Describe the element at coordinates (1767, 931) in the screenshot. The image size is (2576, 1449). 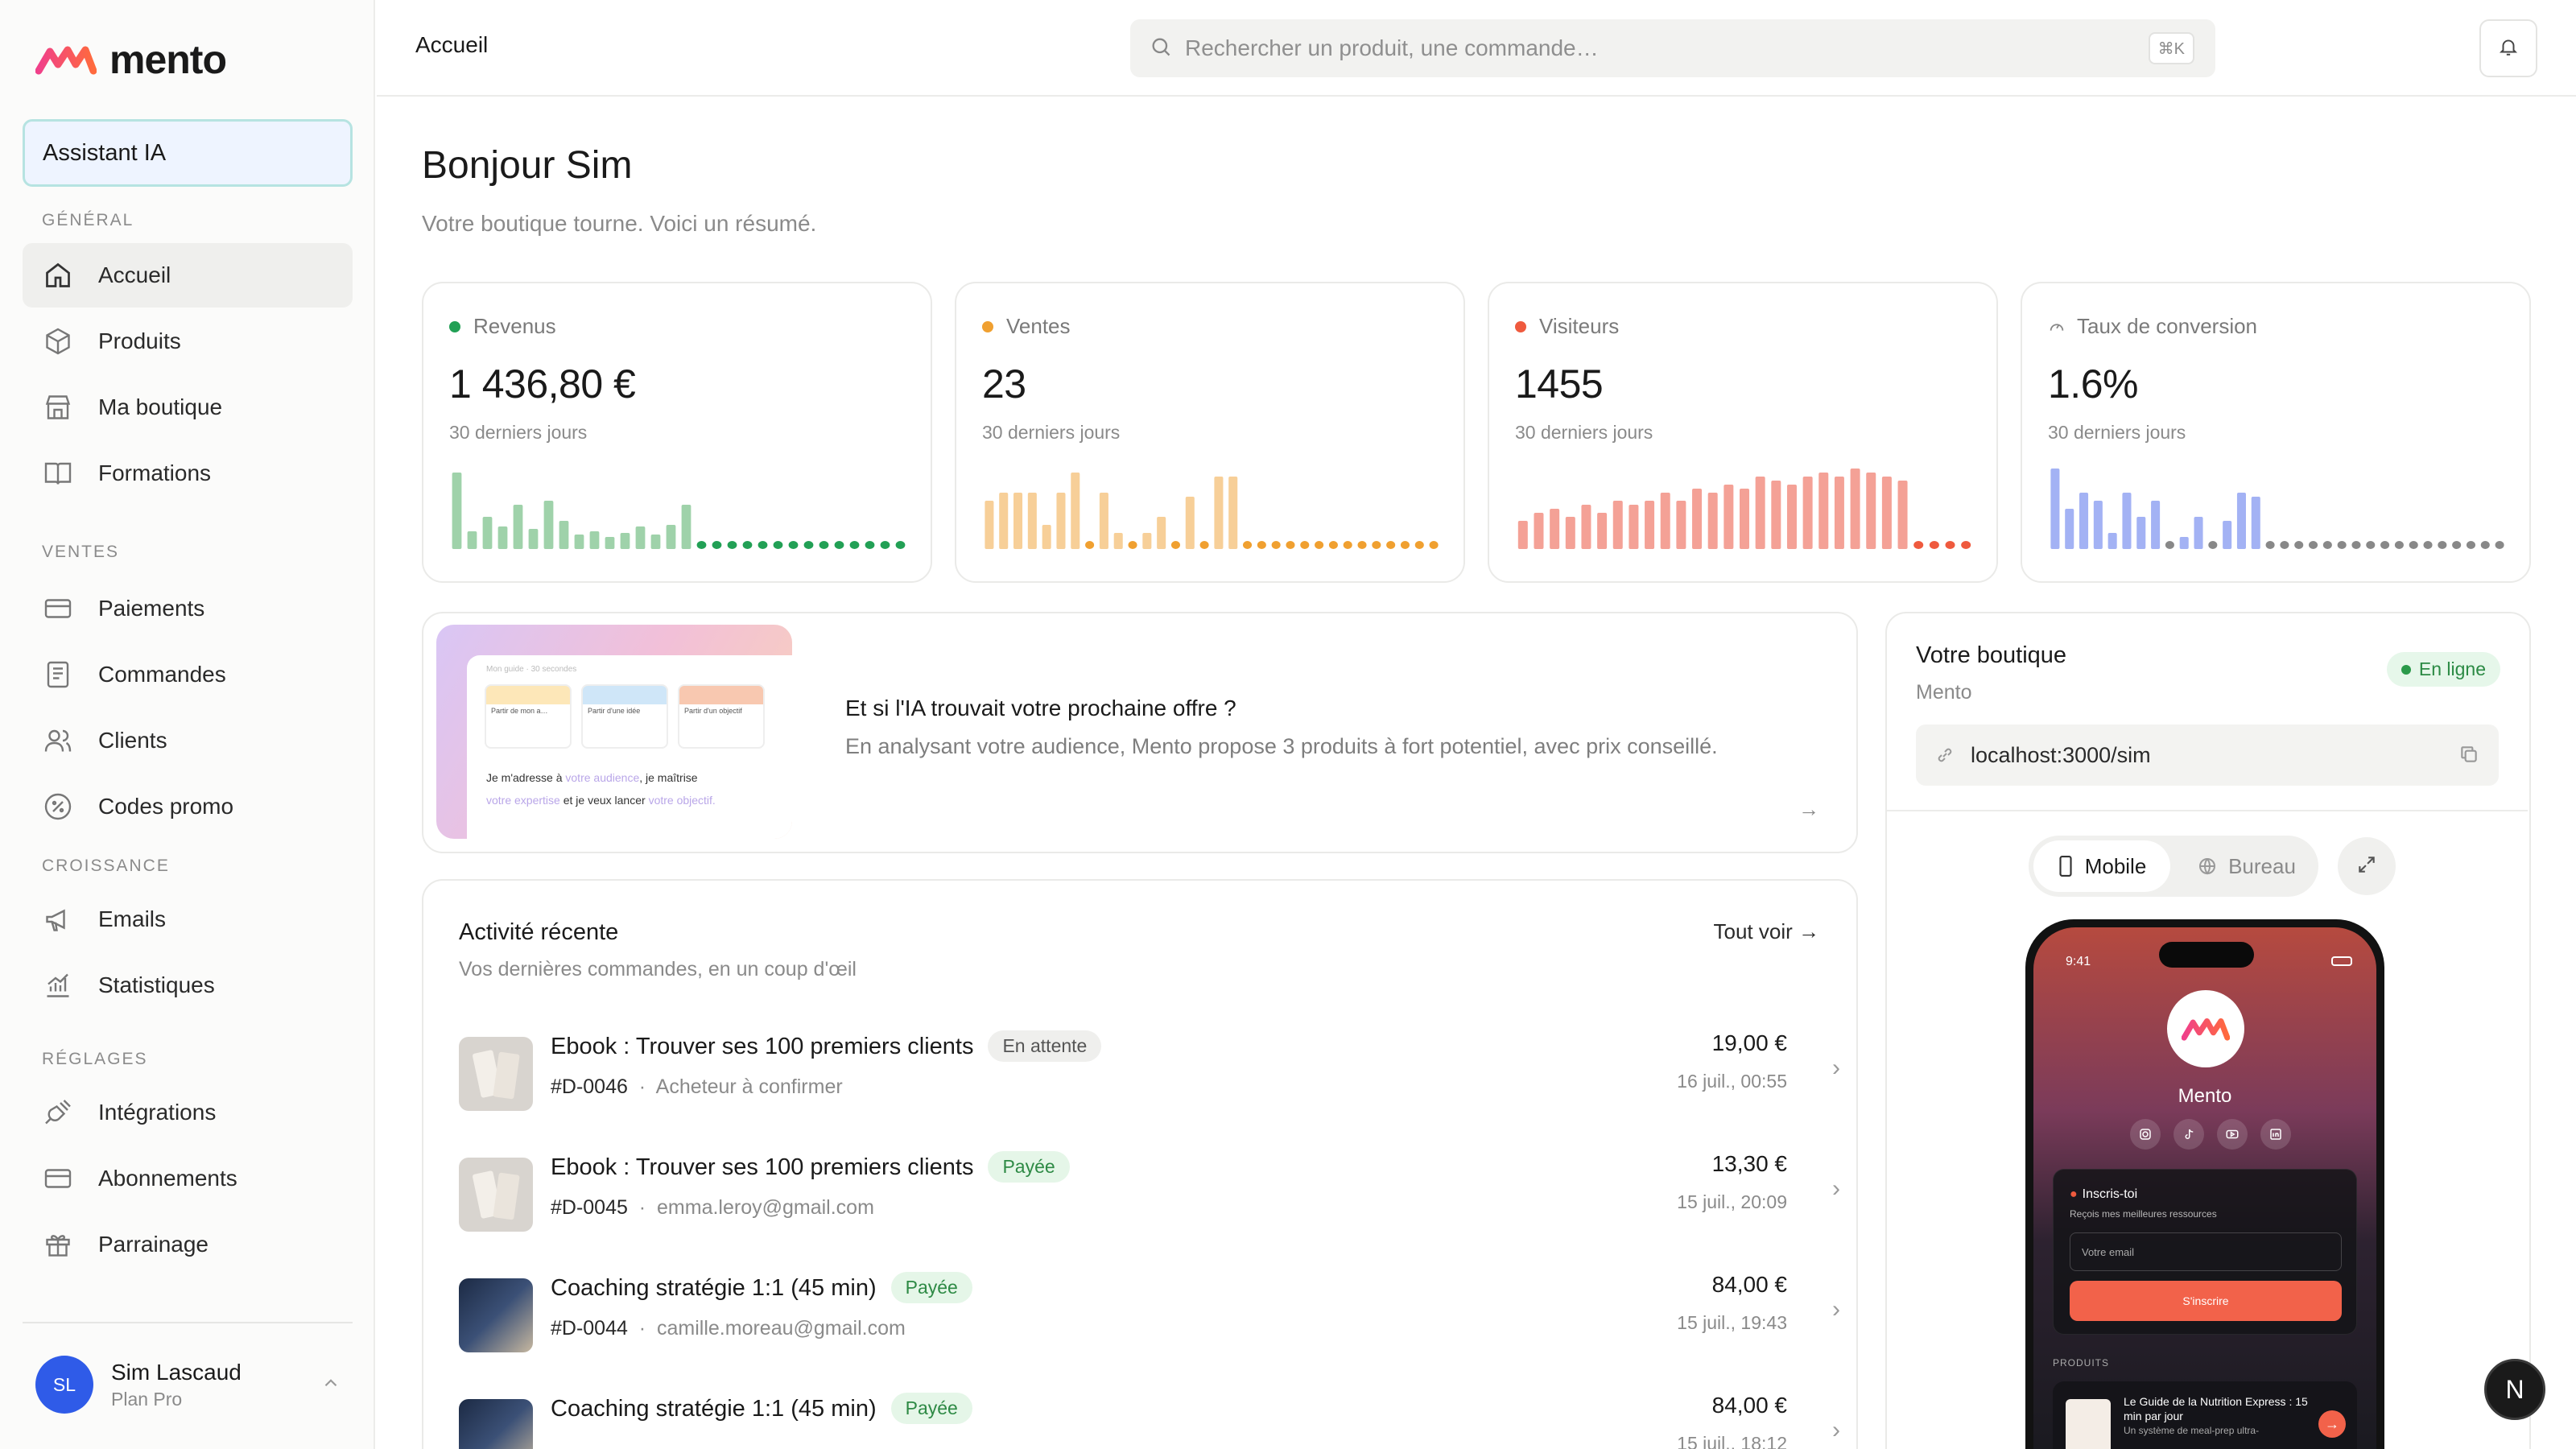
I see `see-all-link: Tout voir →` at that location.